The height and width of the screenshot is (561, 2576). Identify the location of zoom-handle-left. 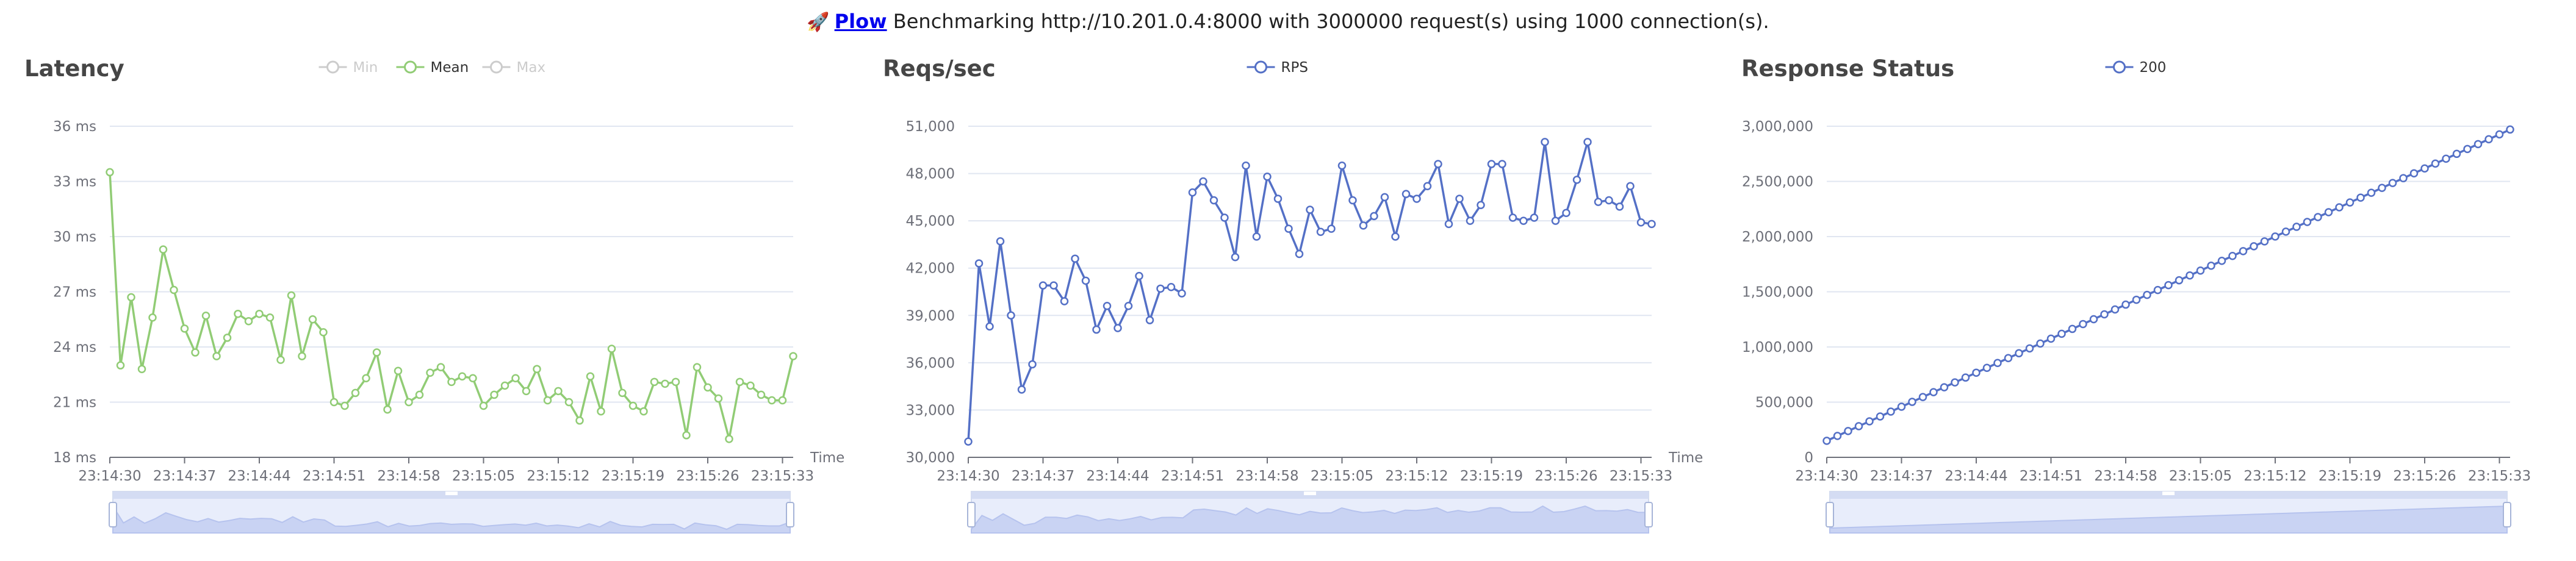
(971, 514).